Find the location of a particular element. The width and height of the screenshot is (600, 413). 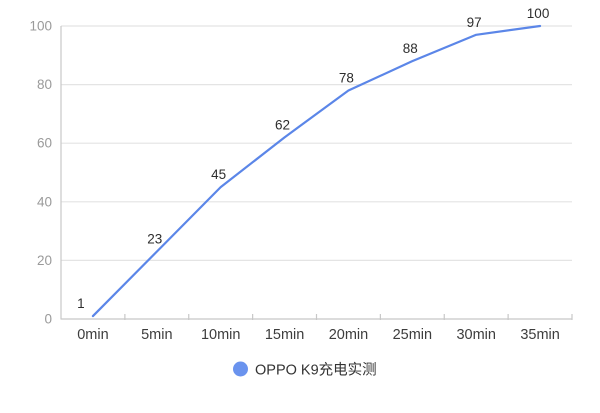

point-label: 100 is located at coordinates (538, 13).